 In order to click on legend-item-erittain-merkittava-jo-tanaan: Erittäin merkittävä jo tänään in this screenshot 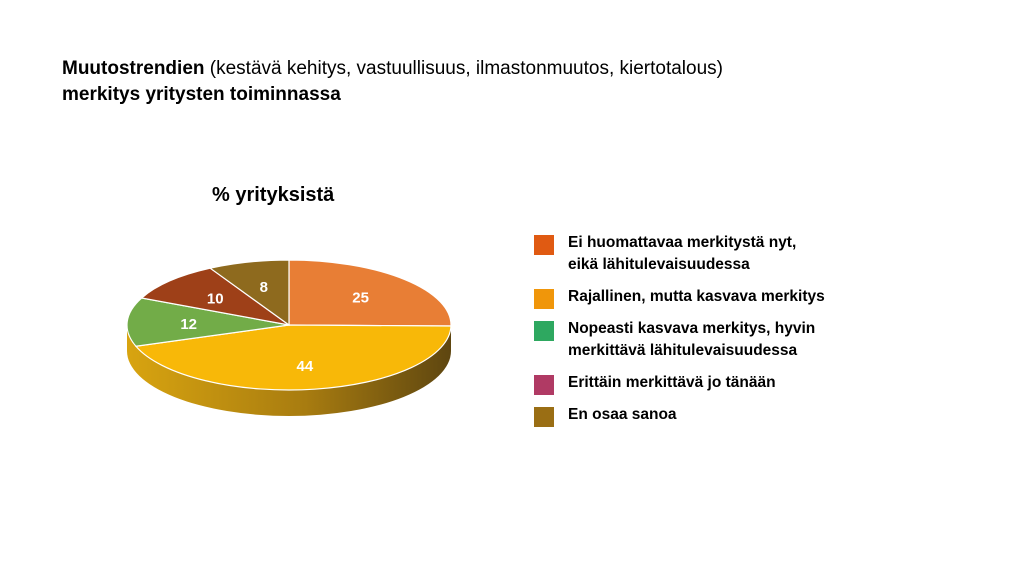, I will do `click(744, 383)`.